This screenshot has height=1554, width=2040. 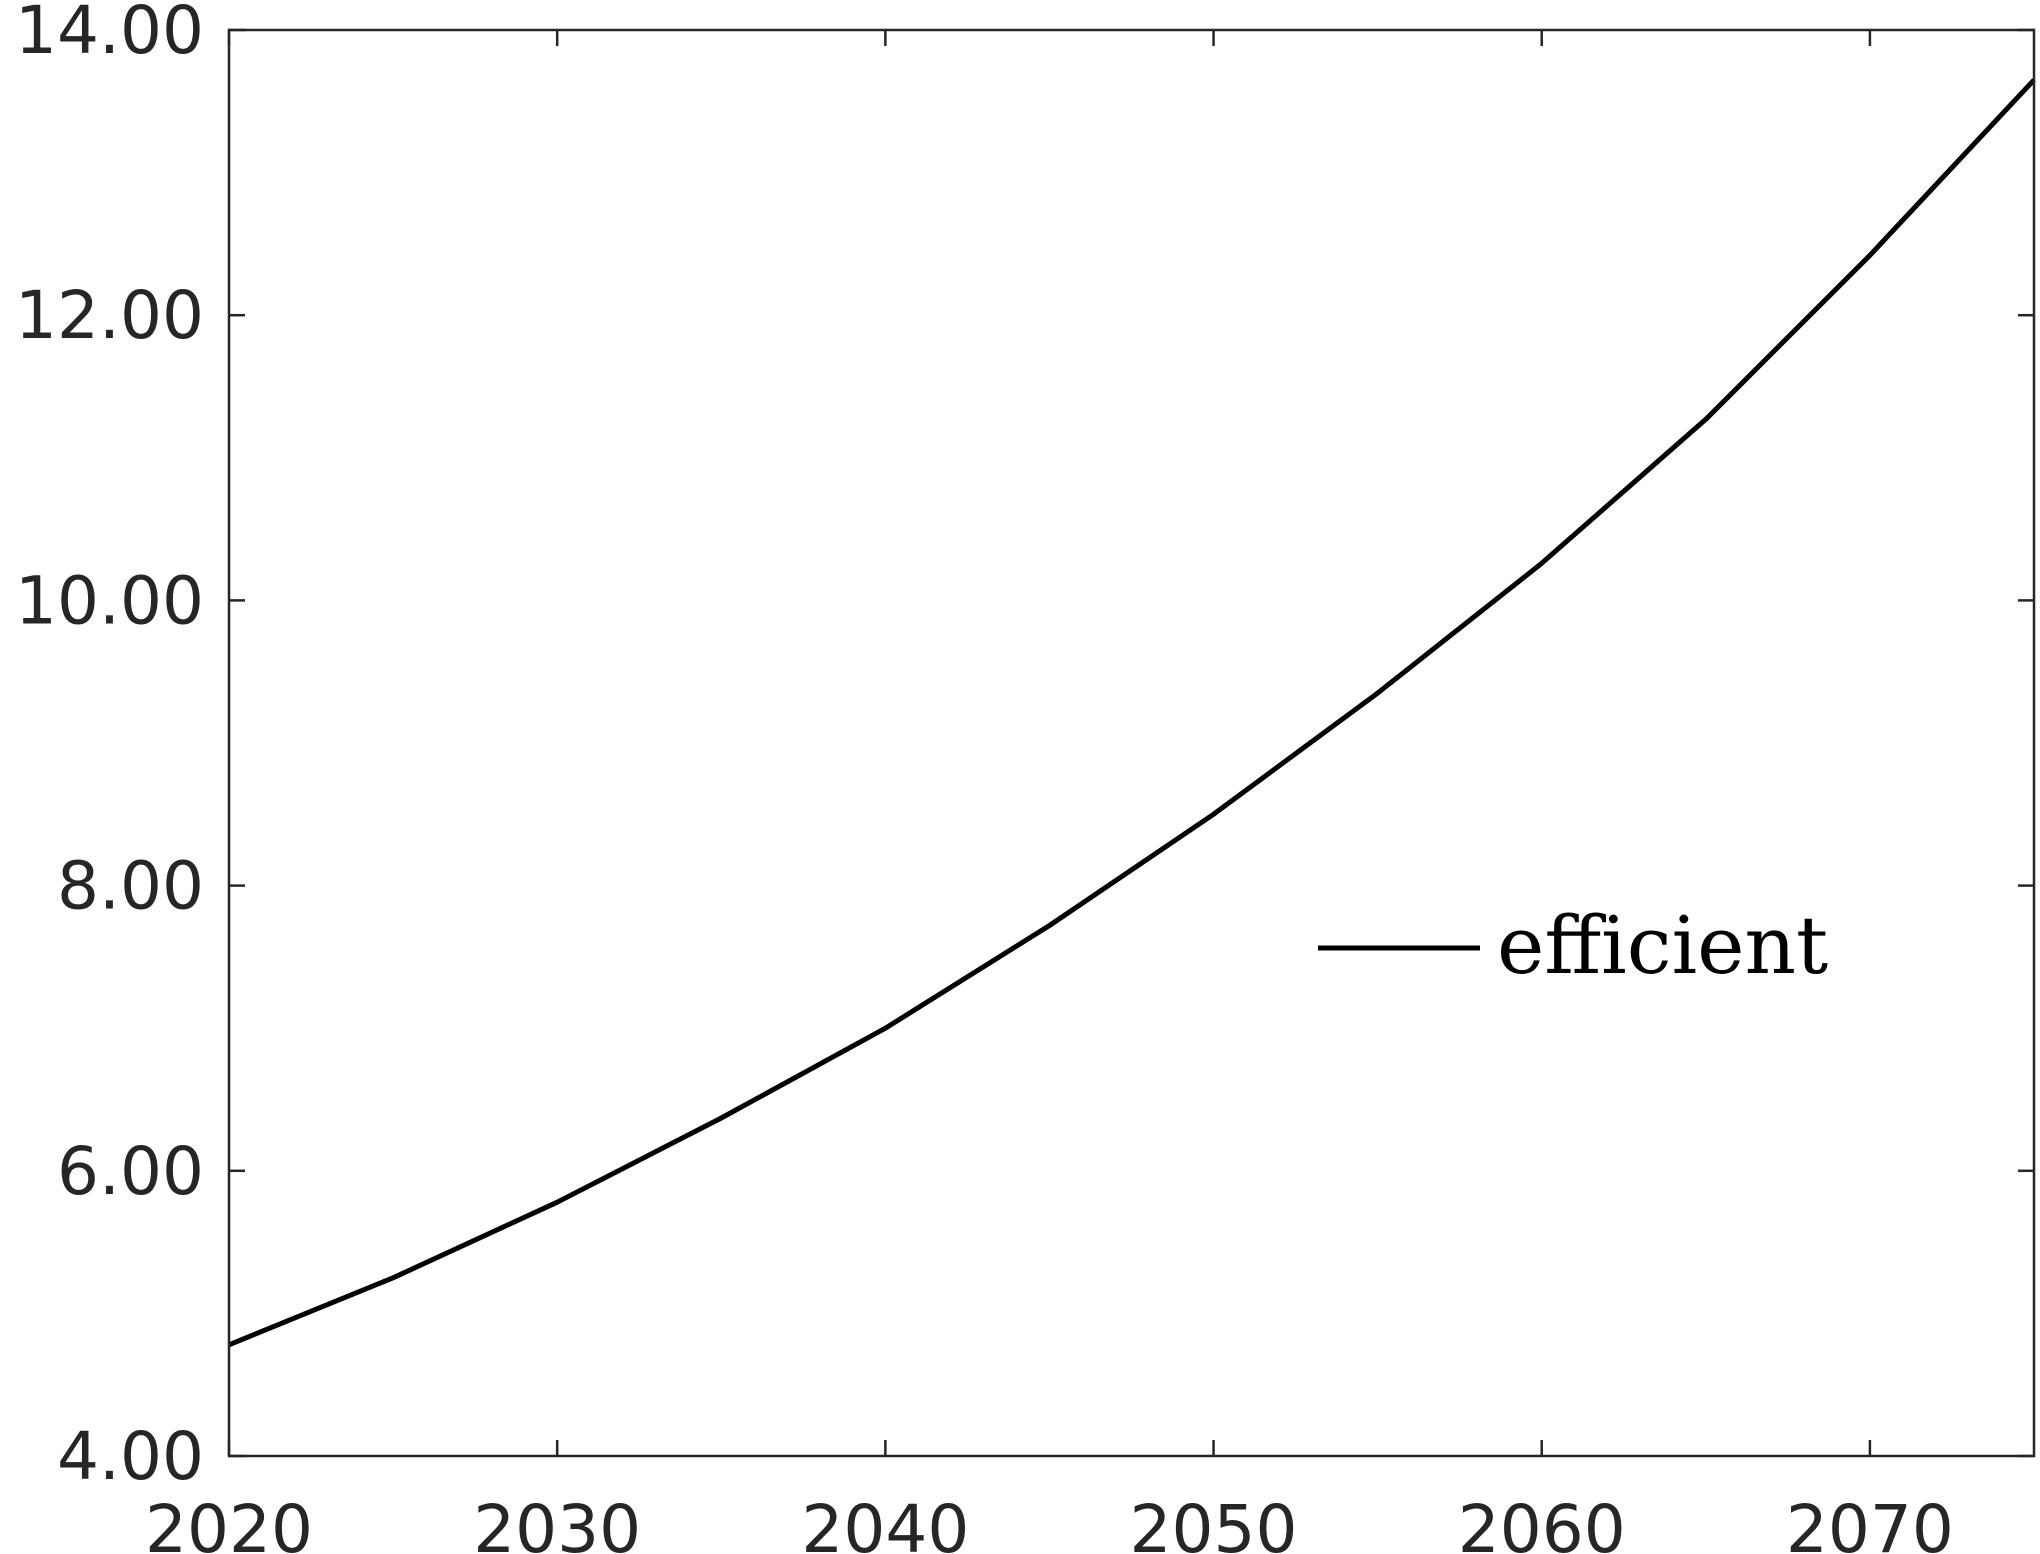 I want to click on x-tick-label: 2020, so click(x=229, y=1522).